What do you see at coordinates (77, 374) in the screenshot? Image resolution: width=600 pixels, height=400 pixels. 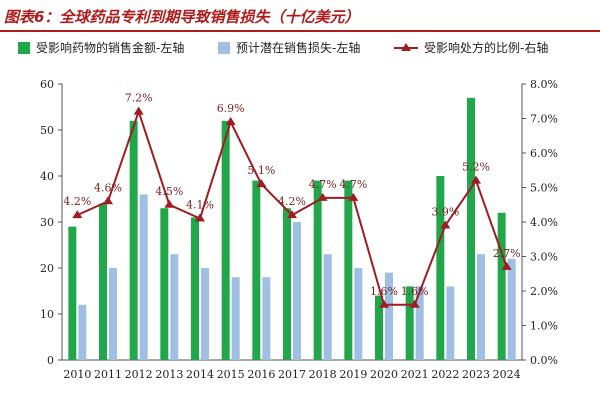 I see `x-tick-label: 2010` at bounding box center [77, 374].